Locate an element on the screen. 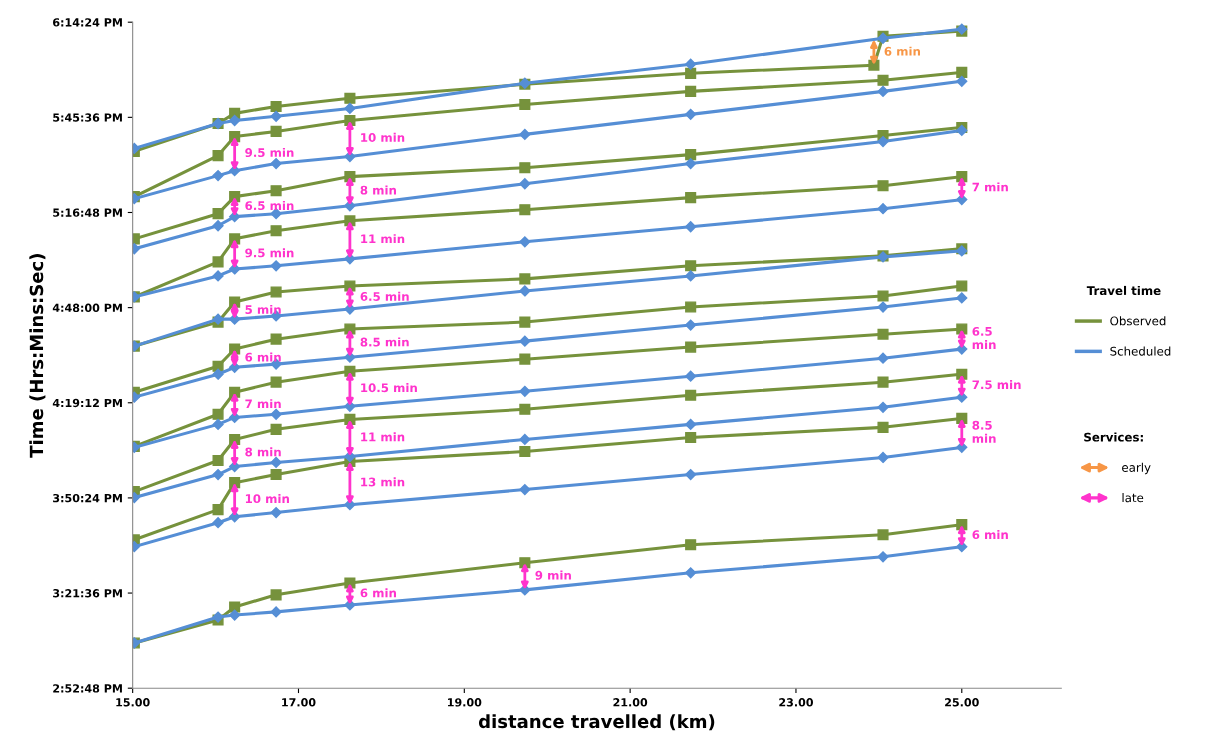 This screenshot has height=740, width=1206. legend-label: Observed is located at coordinates (1138, 321).